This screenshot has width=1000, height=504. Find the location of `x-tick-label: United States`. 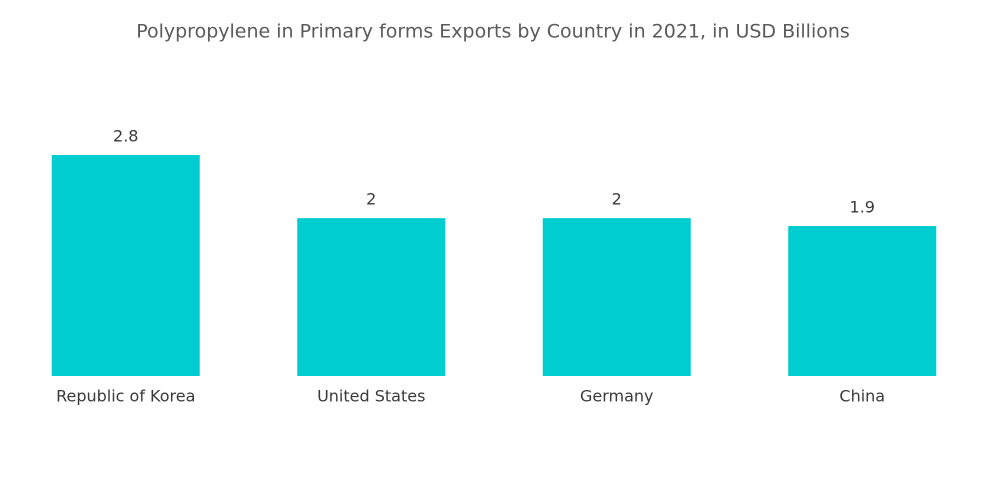

x-tick-label: United States is located at coordinates (371, 396).